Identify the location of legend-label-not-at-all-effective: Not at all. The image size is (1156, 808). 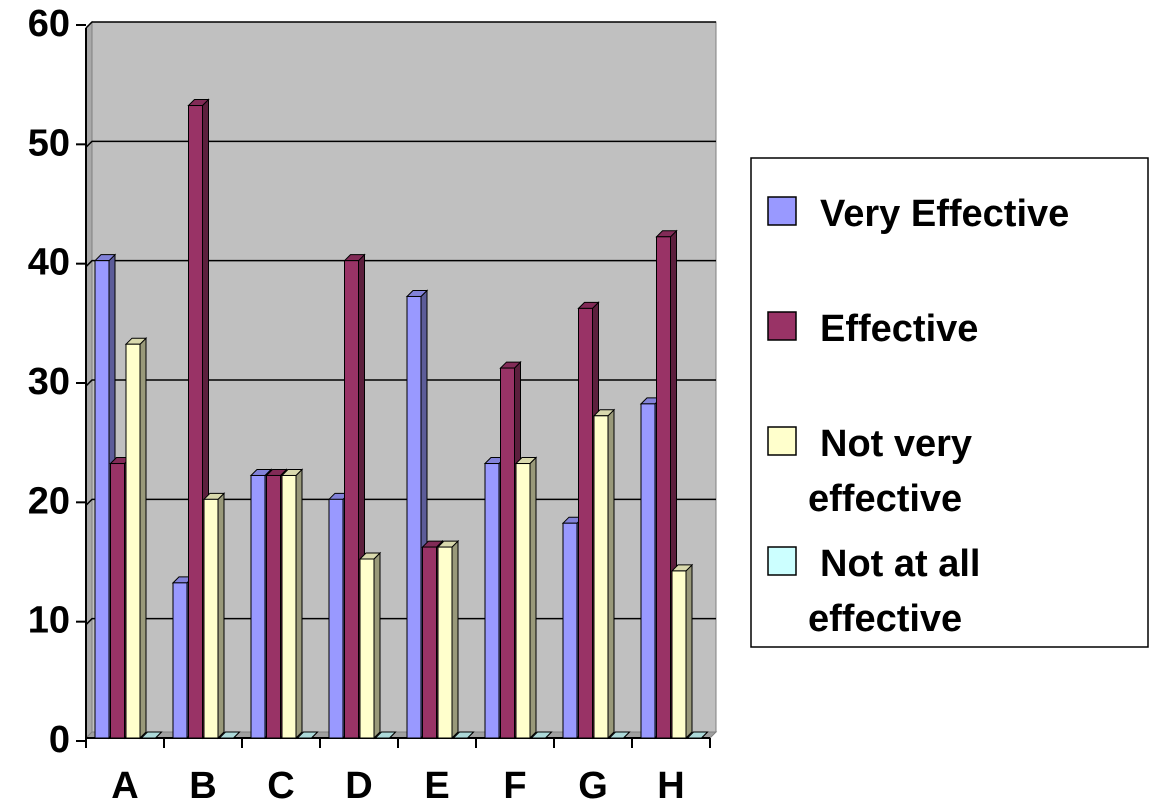
(900, 564).